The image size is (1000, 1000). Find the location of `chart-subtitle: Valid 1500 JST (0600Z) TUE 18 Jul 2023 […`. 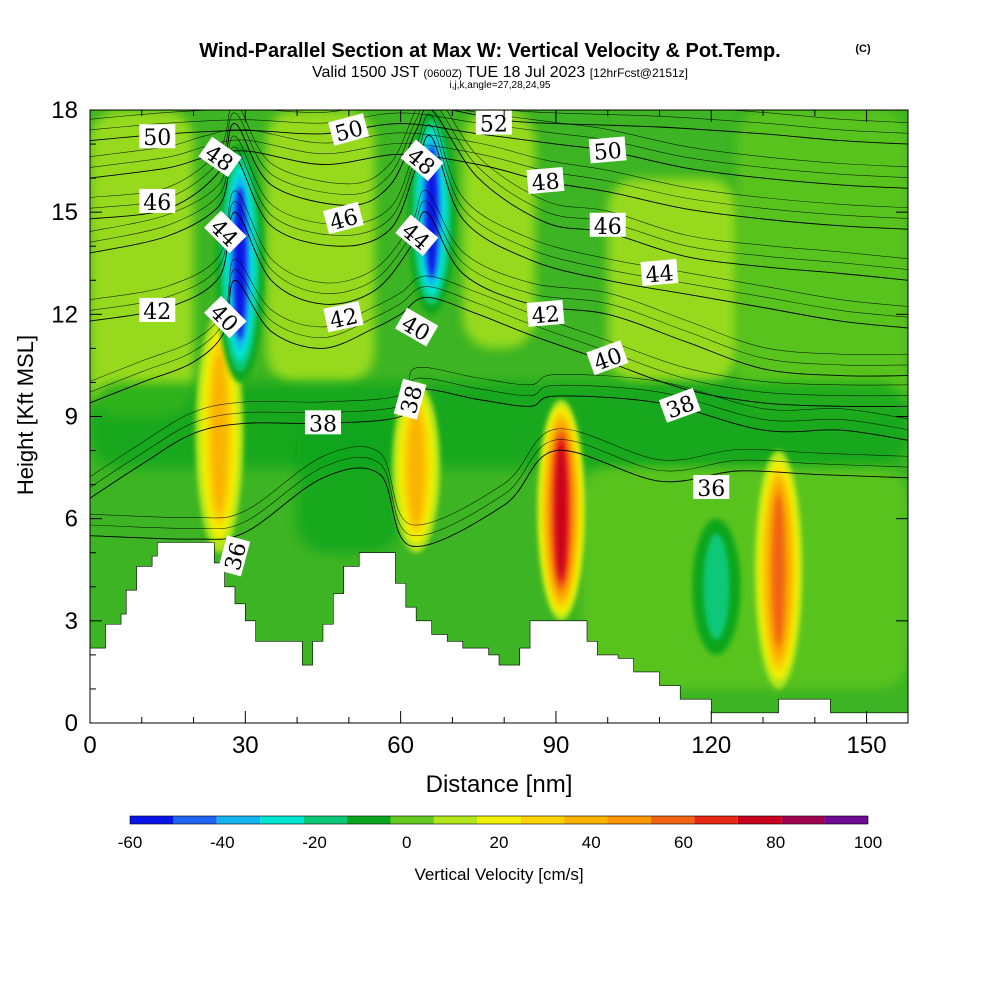

chart-subtitle: Valid 1500 JST (0600Z) TUE 18 Jul 2023 [… is located at coordinates (500, 72).